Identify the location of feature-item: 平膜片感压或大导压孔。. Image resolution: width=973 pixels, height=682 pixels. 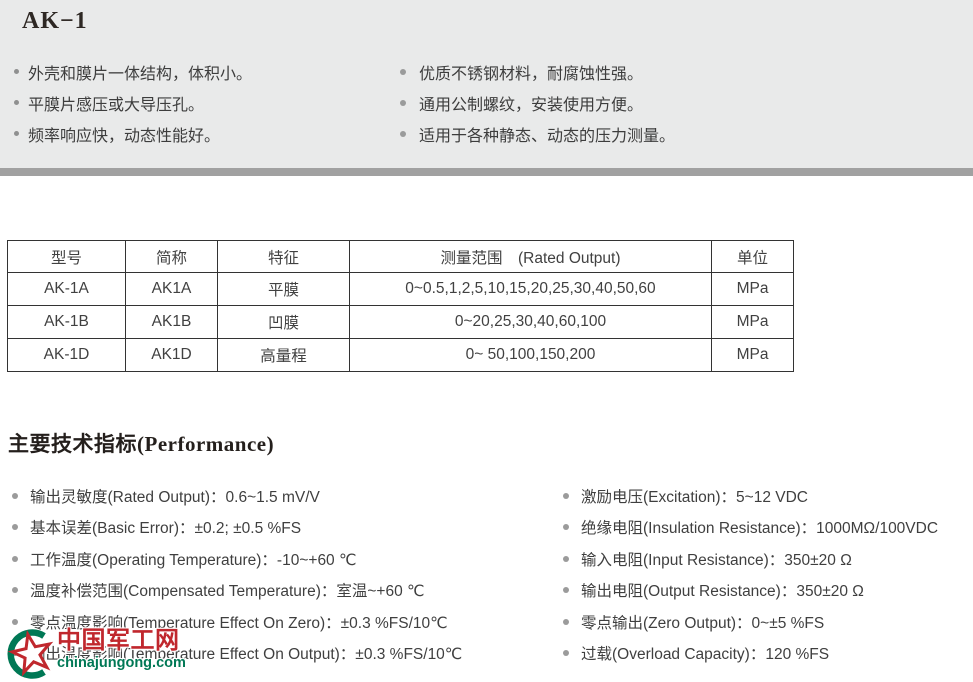
(133, 102).